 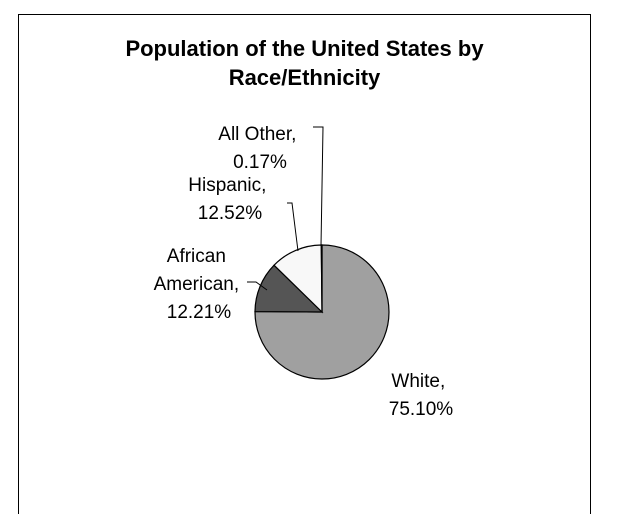 I want to click on leader-lines, so click(x=285, y=208).